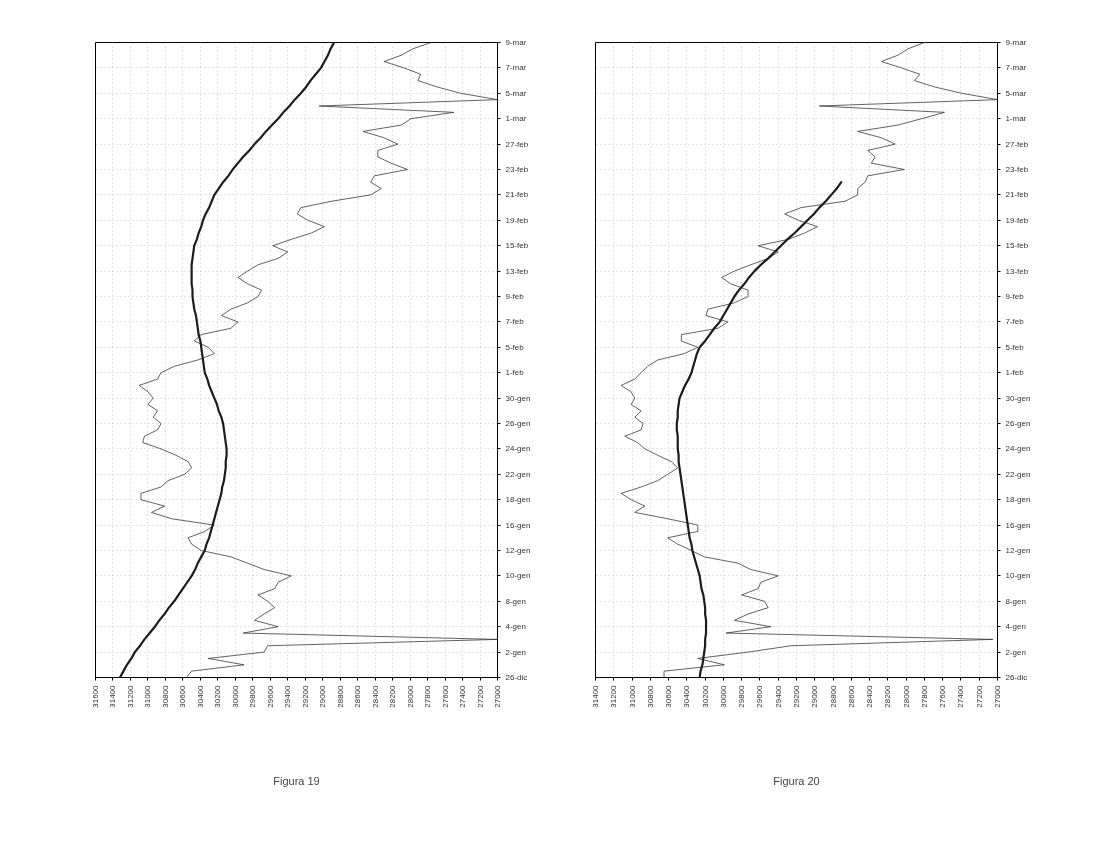  What do you see at coordinates (95, 696) in the screenshot?
I see `x-tick-label: 31600` at bounding box center [95, 696].